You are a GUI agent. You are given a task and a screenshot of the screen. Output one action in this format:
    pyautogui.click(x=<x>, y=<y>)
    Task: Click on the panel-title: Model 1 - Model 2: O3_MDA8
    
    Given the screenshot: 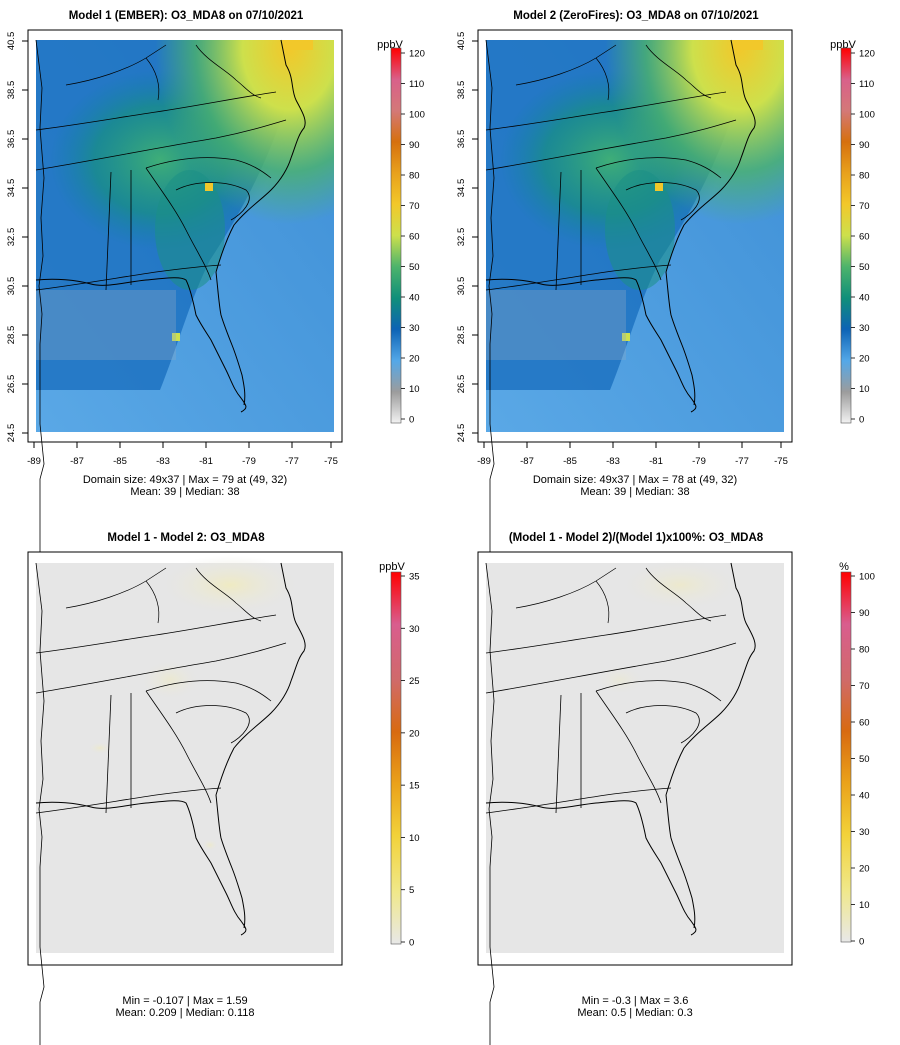 What is the action you would take?
    pyautogui.click(x=186, y=538)
    